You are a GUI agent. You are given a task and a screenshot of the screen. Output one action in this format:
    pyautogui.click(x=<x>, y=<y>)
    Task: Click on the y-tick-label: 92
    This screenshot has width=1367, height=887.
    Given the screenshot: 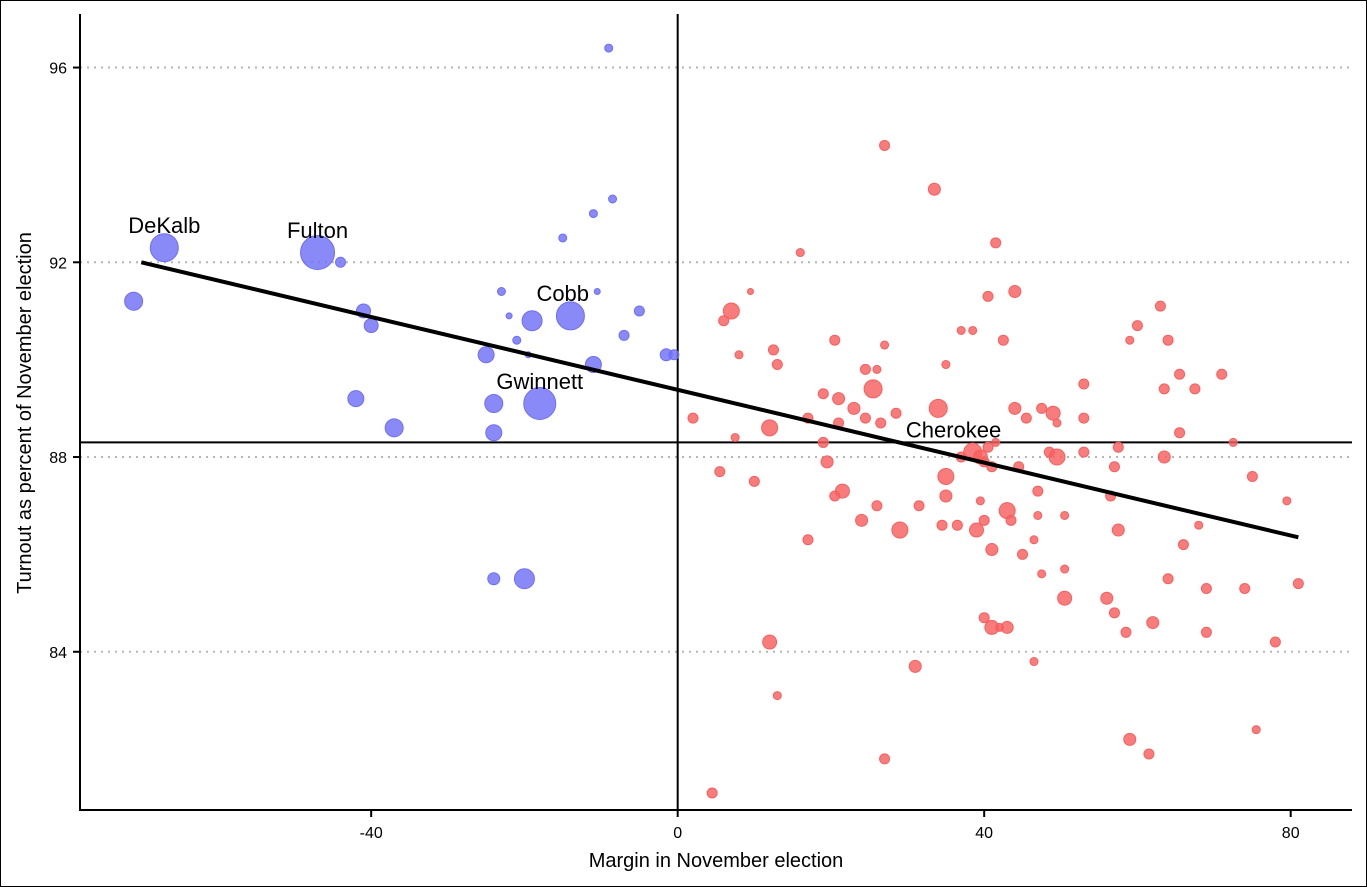 What is the action you would take?
    pyautogui.click(x=58, y=263)
    